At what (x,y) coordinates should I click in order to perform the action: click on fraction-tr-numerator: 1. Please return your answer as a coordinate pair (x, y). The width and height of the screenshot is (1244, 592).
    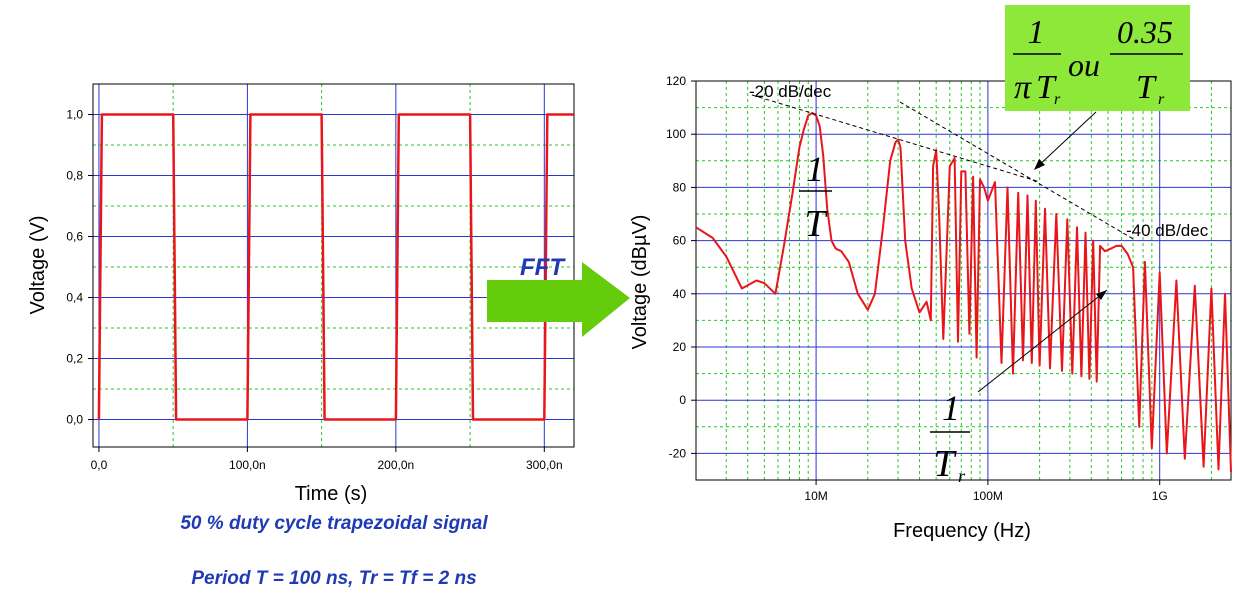
    Looking at the image, I should click on (951, 408).